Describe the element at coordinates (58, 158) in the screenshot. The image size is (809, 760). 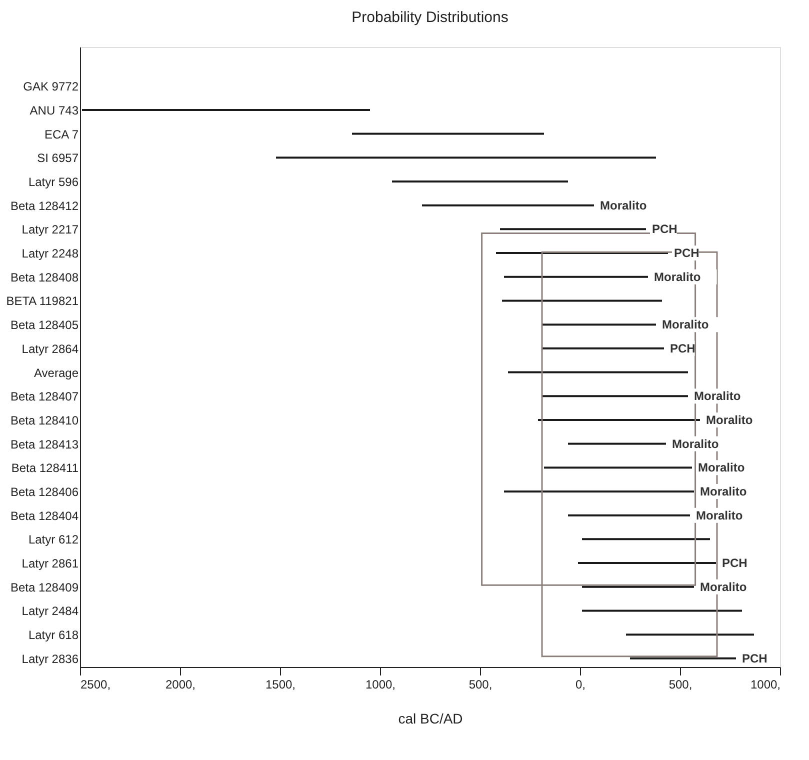
I see `y-tick-label: SI 6957` at that location.